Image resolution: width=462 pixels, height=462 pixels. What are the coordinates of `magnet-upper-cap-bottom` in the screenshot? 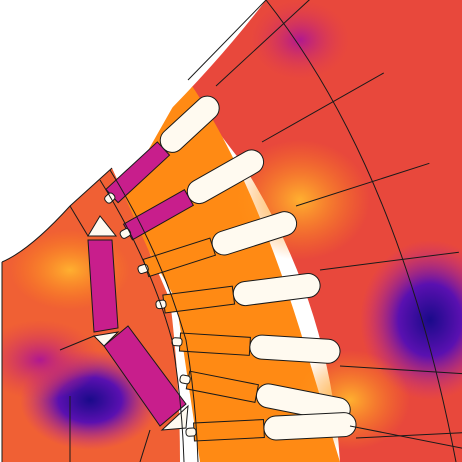 It's located at (106, 339).